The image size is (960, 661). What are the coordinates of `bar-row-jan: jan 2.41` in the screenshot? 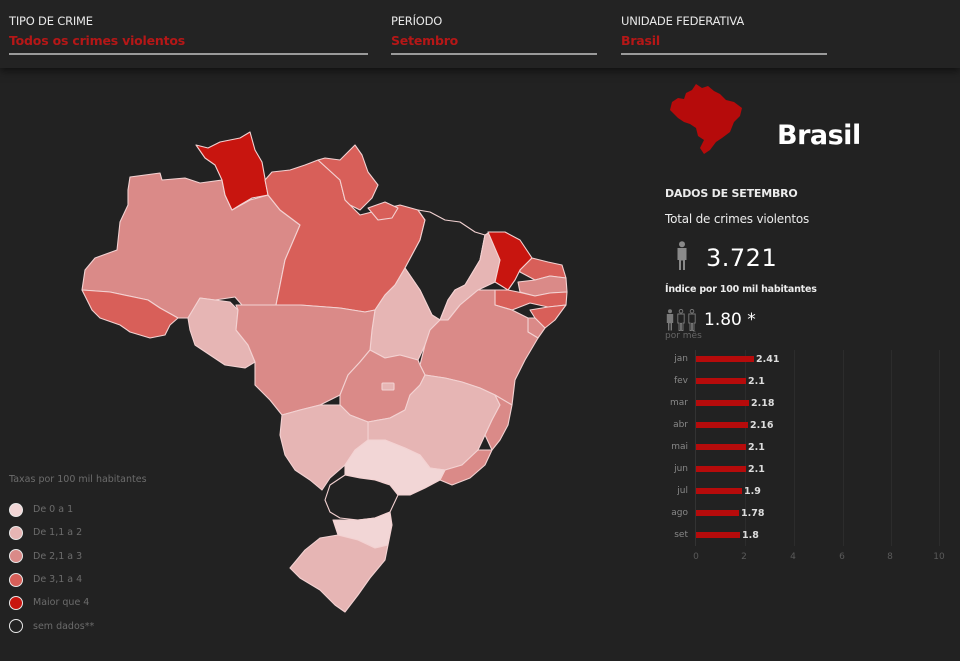 It's located at (810, 359).